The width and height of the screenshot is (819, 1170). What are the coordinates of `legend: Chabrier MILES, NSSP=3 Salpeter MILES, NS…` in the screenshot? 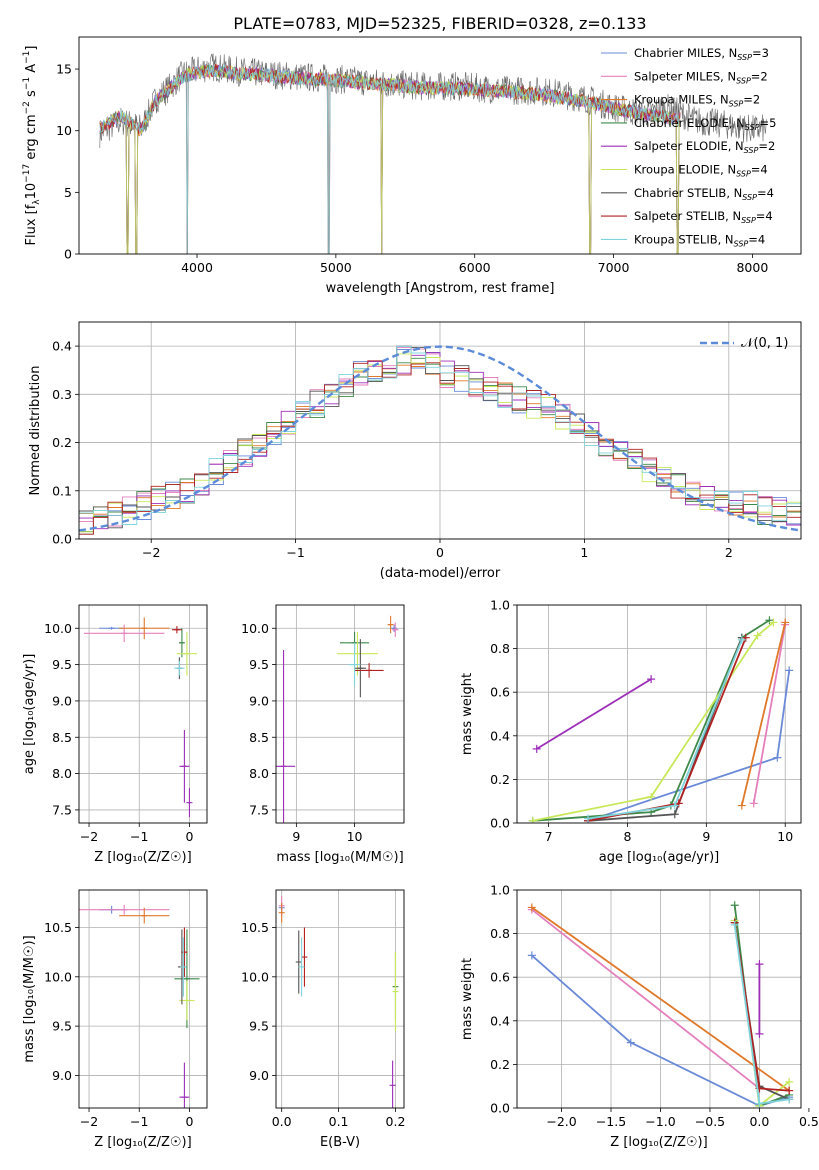 It's located at (688, 147).